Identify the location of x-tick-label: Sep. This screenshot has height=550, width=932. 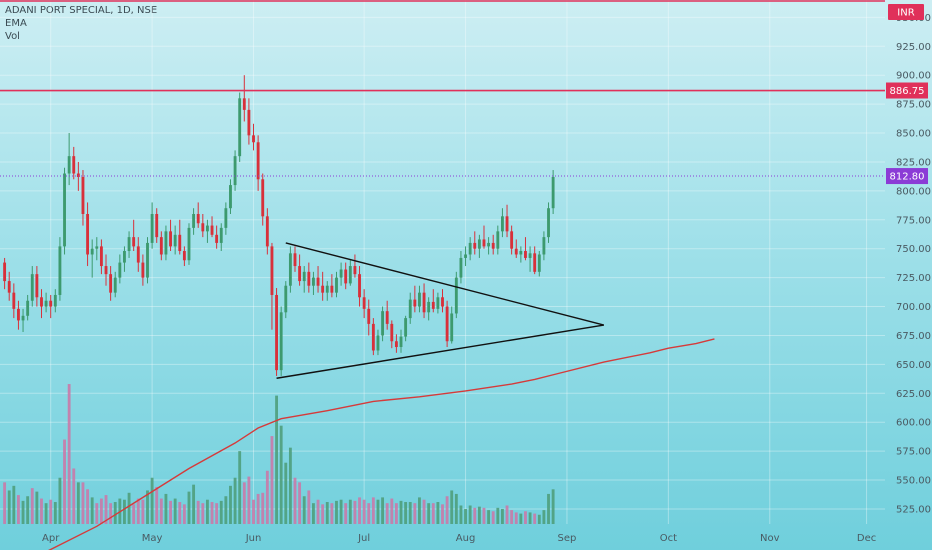
(567, 538).